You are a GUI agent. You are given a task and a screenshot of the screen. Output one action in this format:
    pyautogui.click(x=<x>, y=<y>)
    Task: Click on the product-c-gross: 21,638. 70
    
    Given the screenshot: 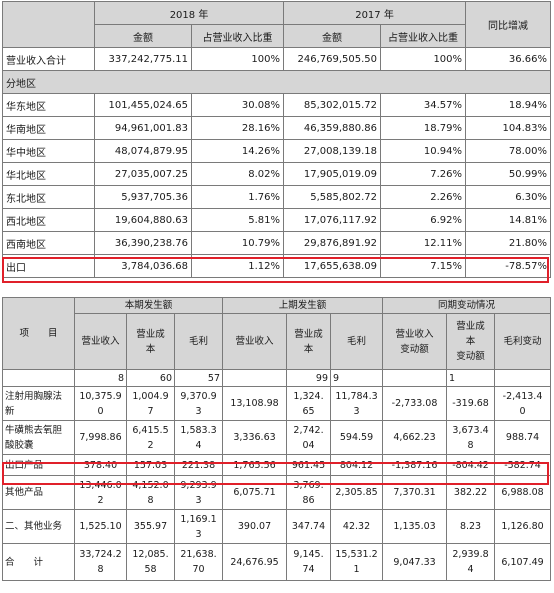 What is the action you would take?
    pyautogui.click(x=198, y=562)
    